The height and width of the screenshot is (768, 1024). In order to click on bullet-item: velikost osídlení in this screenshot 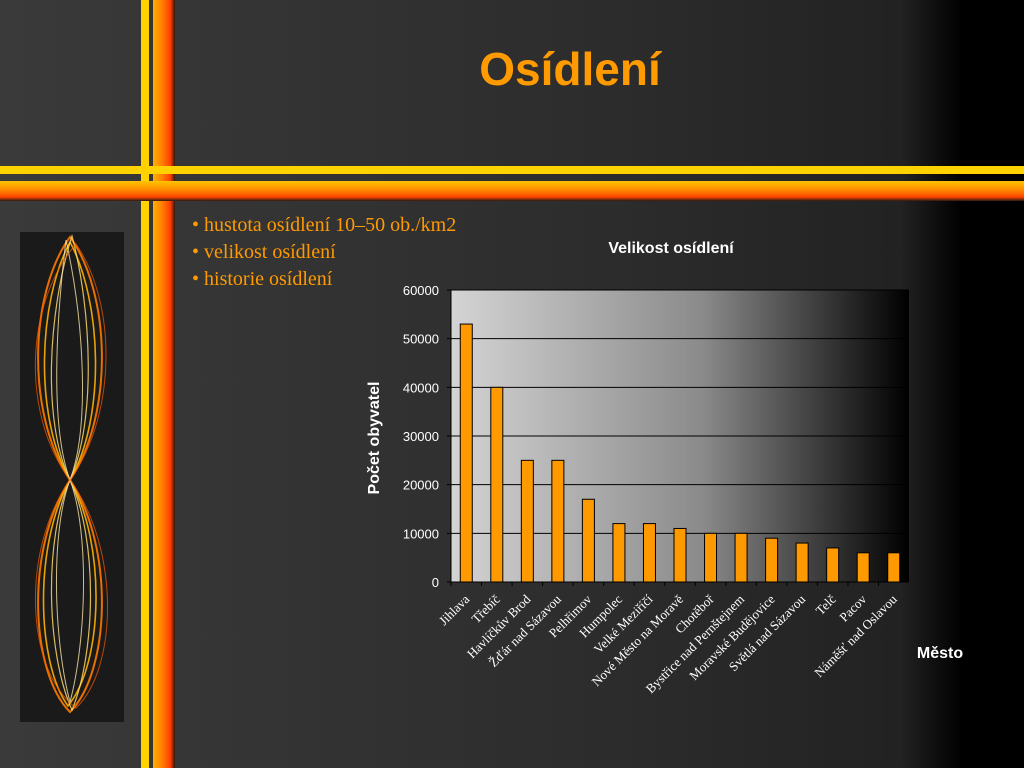, I will do `click(324, 252)`.